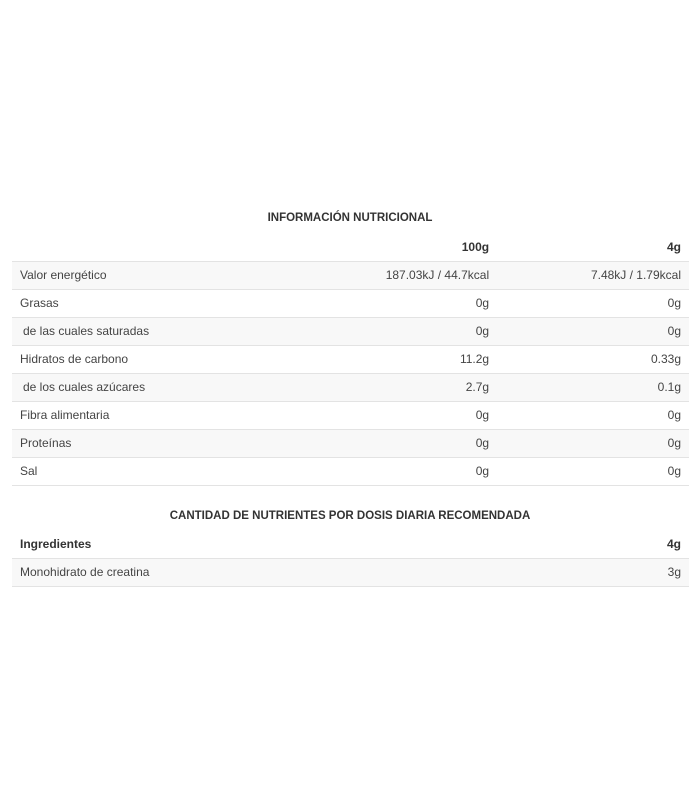 The height and width of the screenshot is (800, 700). I want to click on row-label: Grasas, so click(159, 303).